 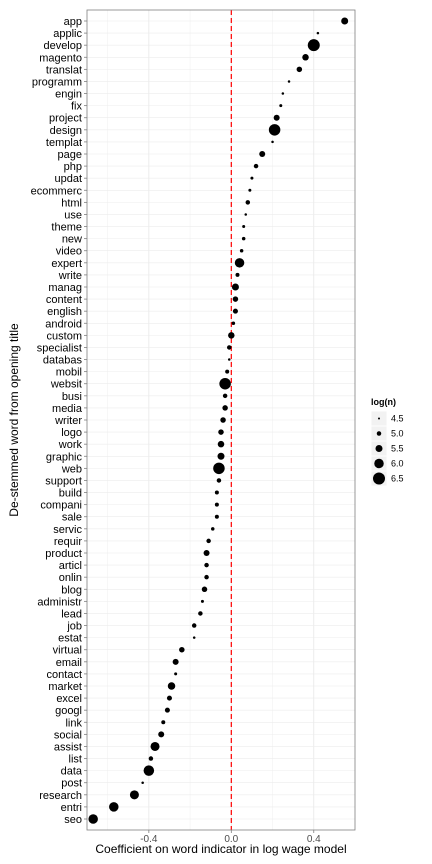 What do you see at coordinates (182, 649) in the screenshot?
I see `data-point-virtual` at bounding box center [182, 649].